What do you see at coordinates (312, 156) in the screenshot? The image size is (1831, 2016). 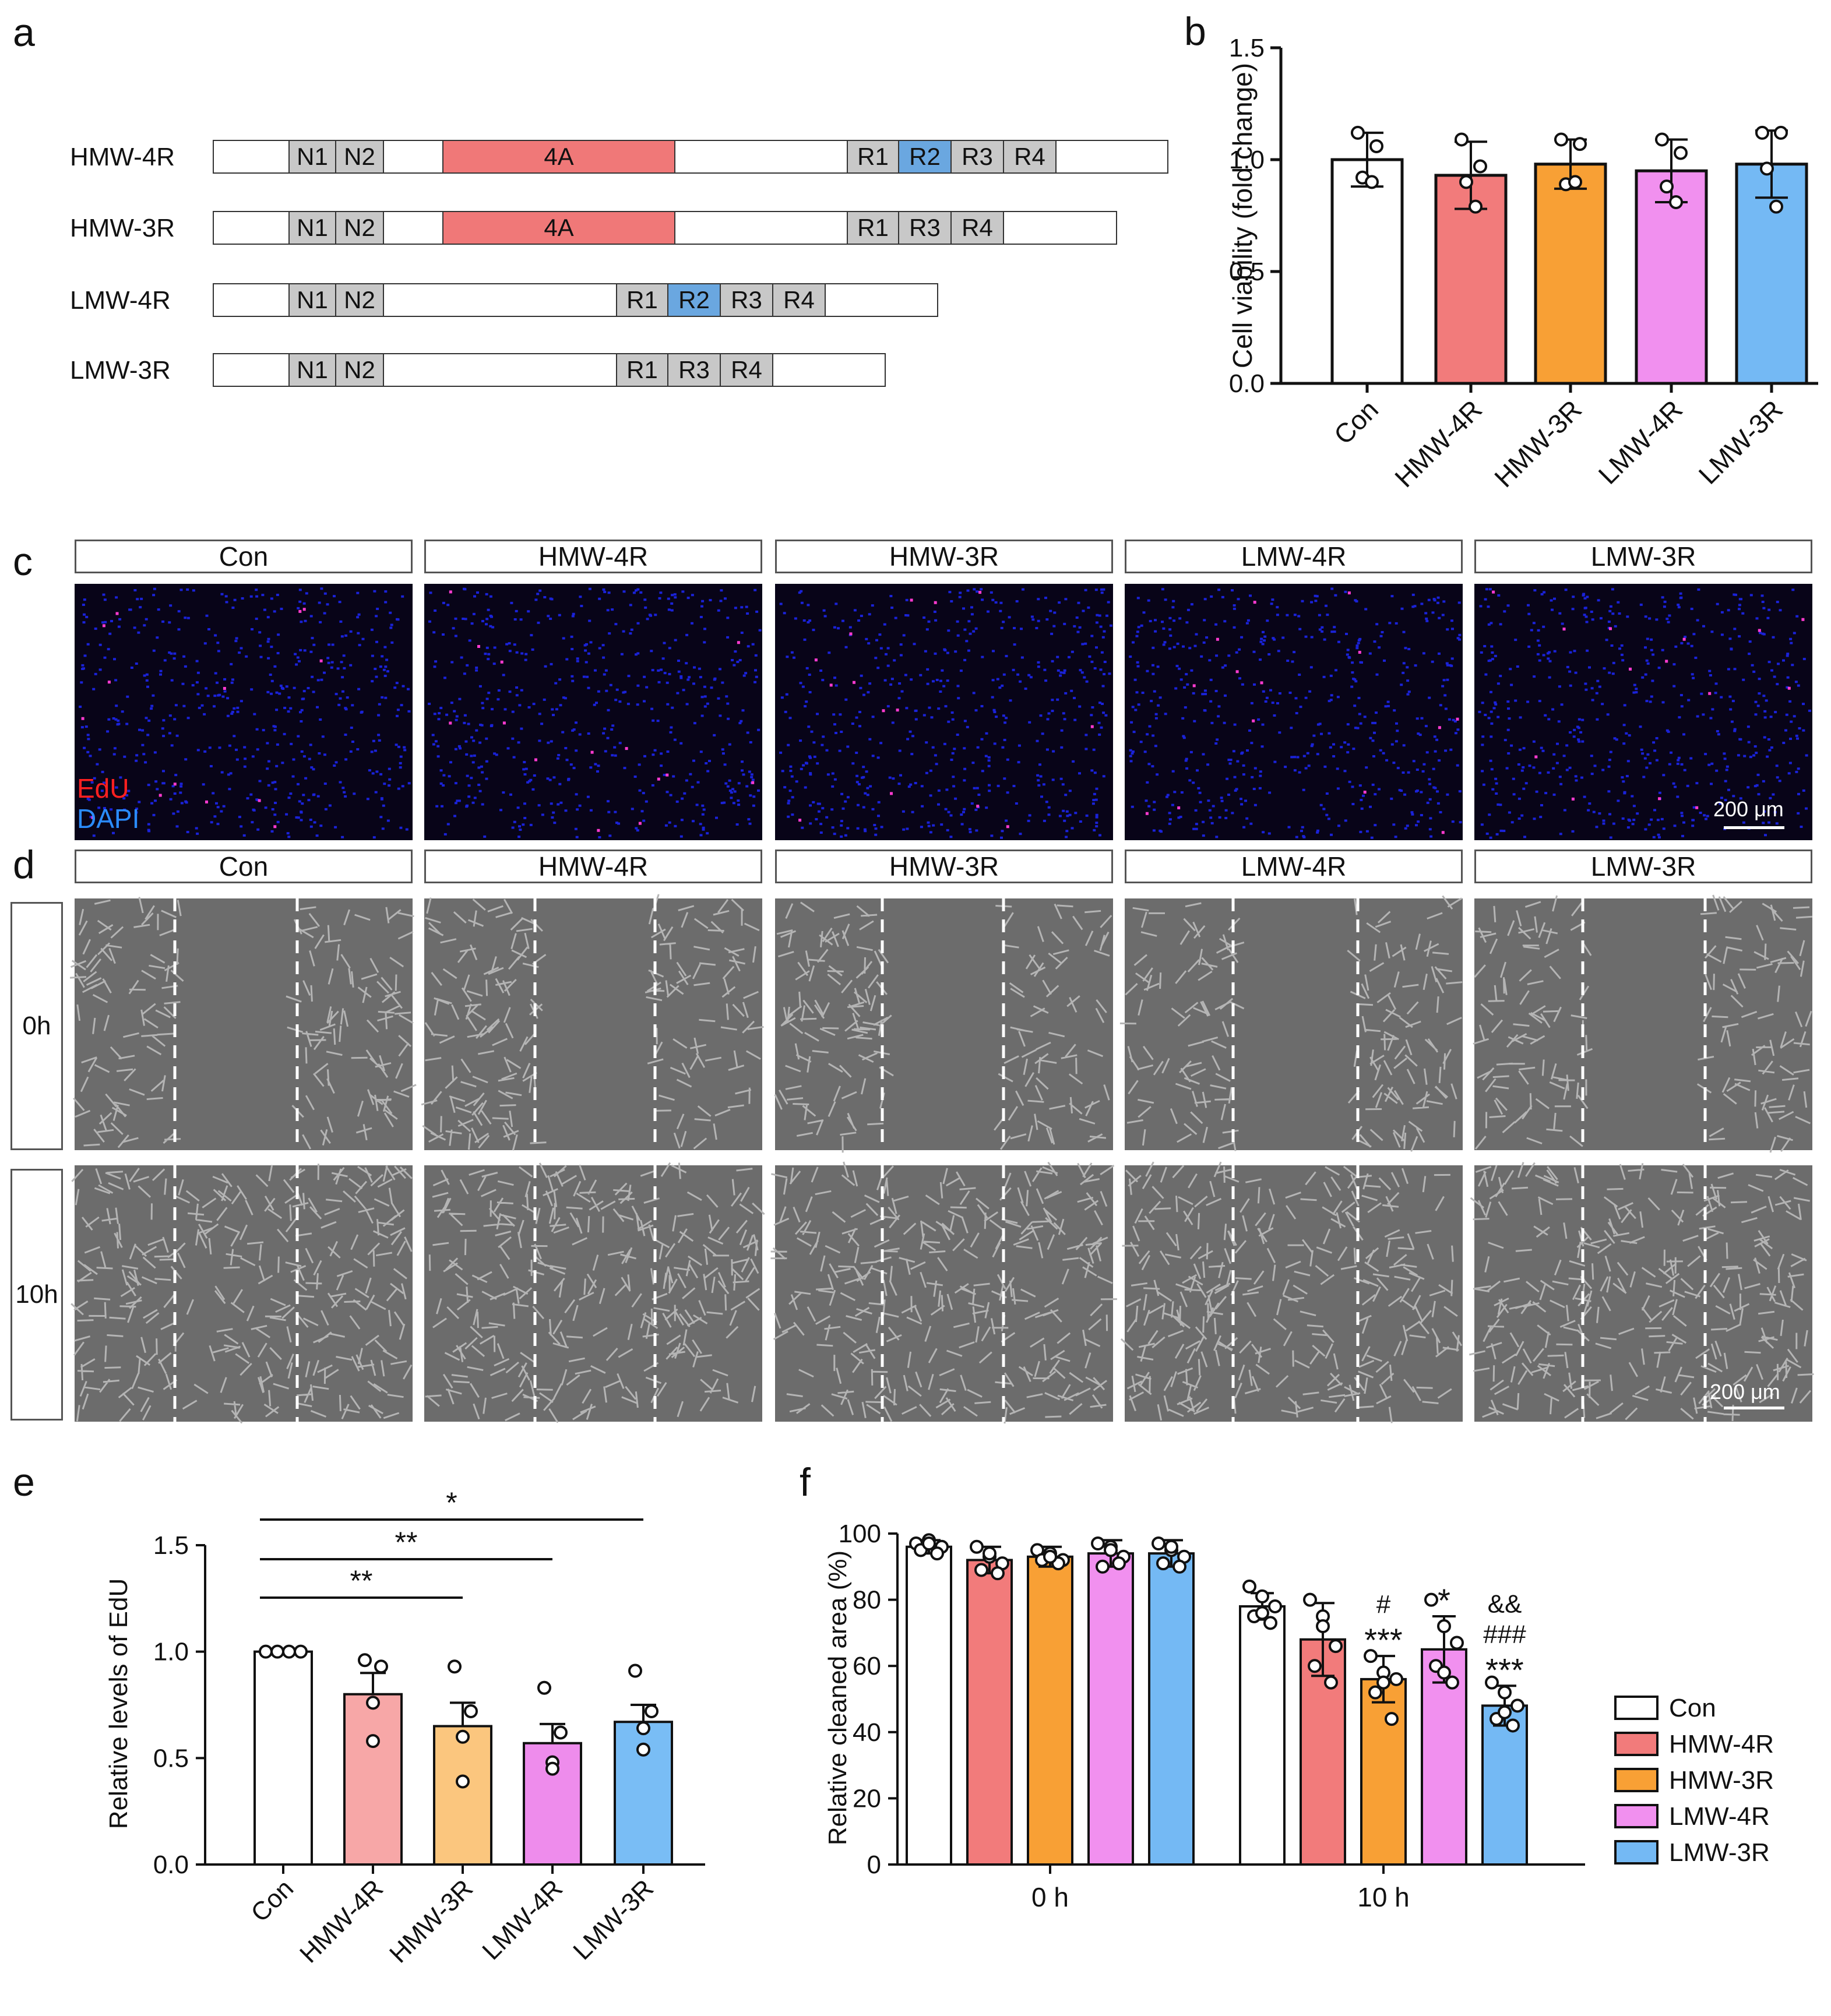 I see `domain-n1: N1` at bounding box center [312, 156].